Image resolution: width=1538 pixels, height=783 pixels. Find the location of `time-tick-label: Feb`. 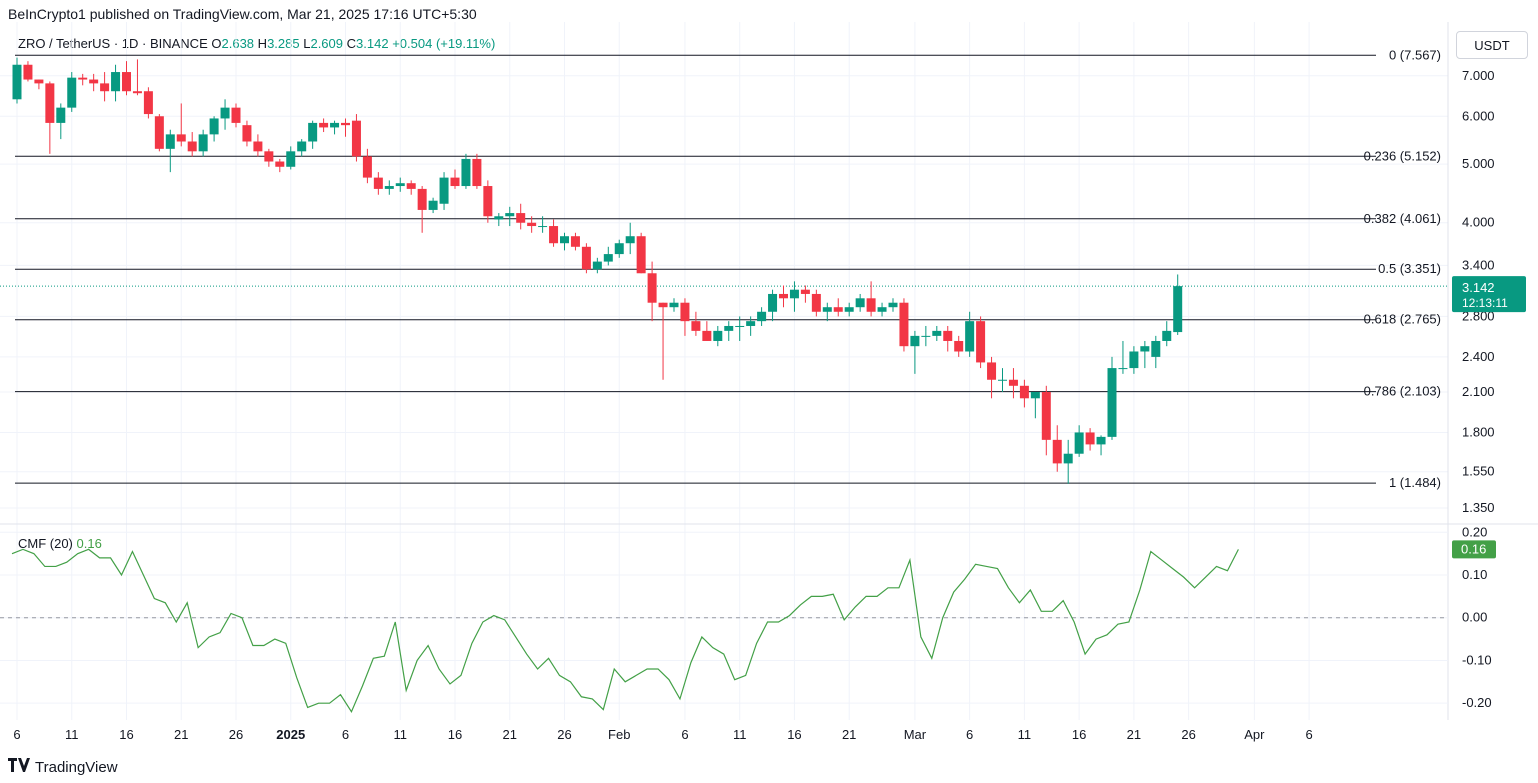

time-tick-label: Feb is located at coordinates (619, 734).